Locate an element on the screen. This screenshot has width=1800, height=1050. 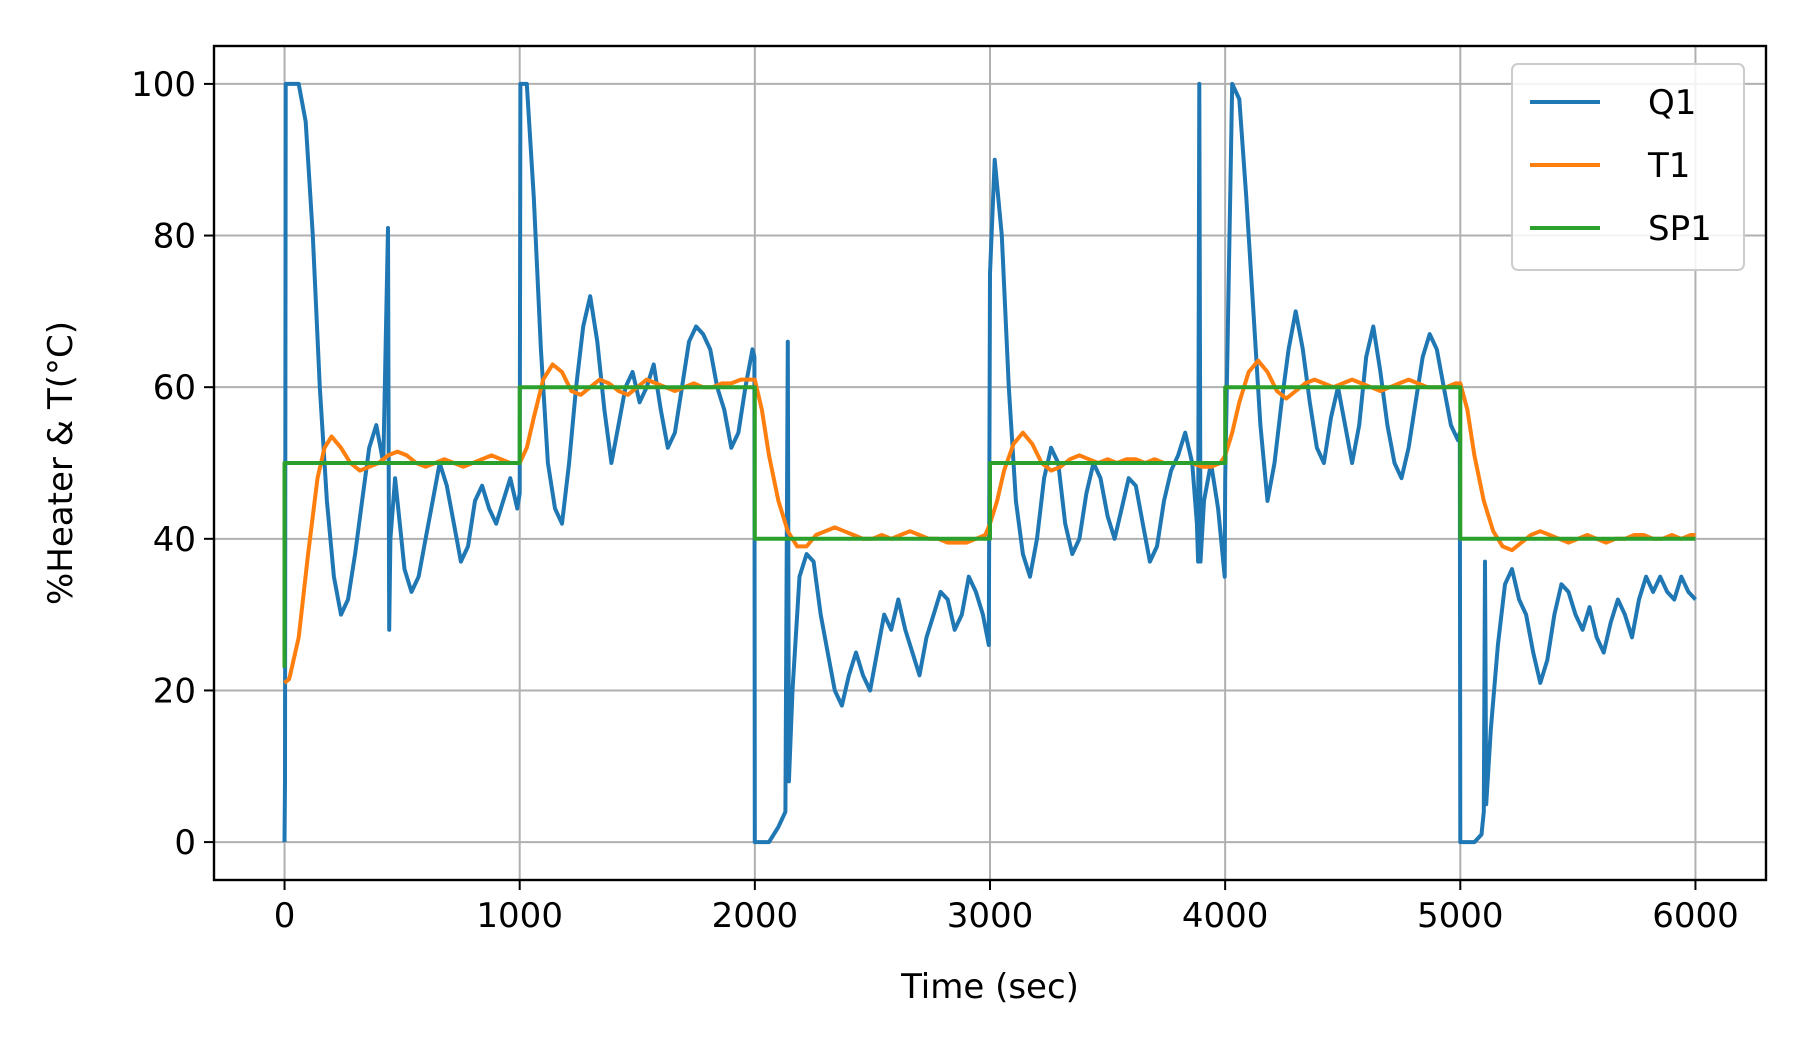
y-tick-label: 60 is located at coordinates (174, 388).